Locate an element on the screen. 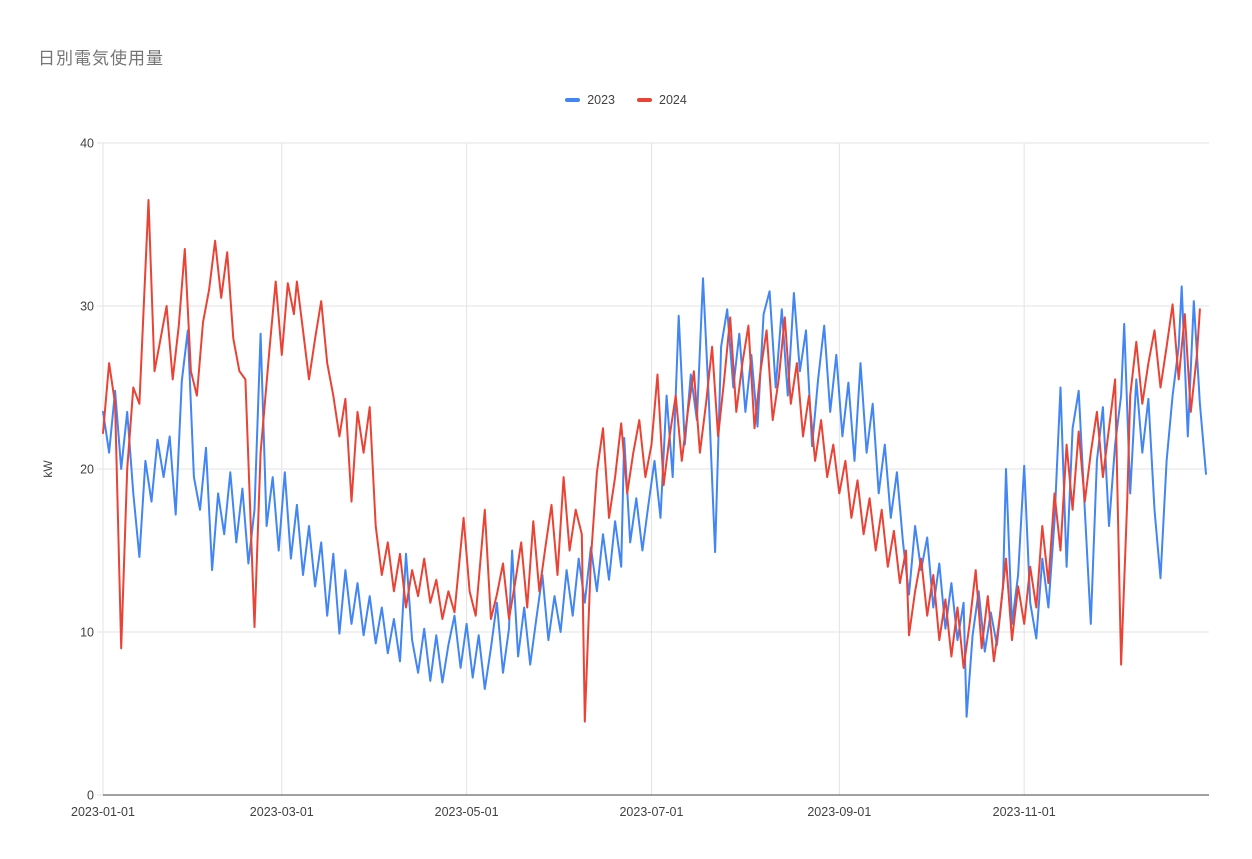  legend-swatch-2024-icon is located at coordinates (644, 100).